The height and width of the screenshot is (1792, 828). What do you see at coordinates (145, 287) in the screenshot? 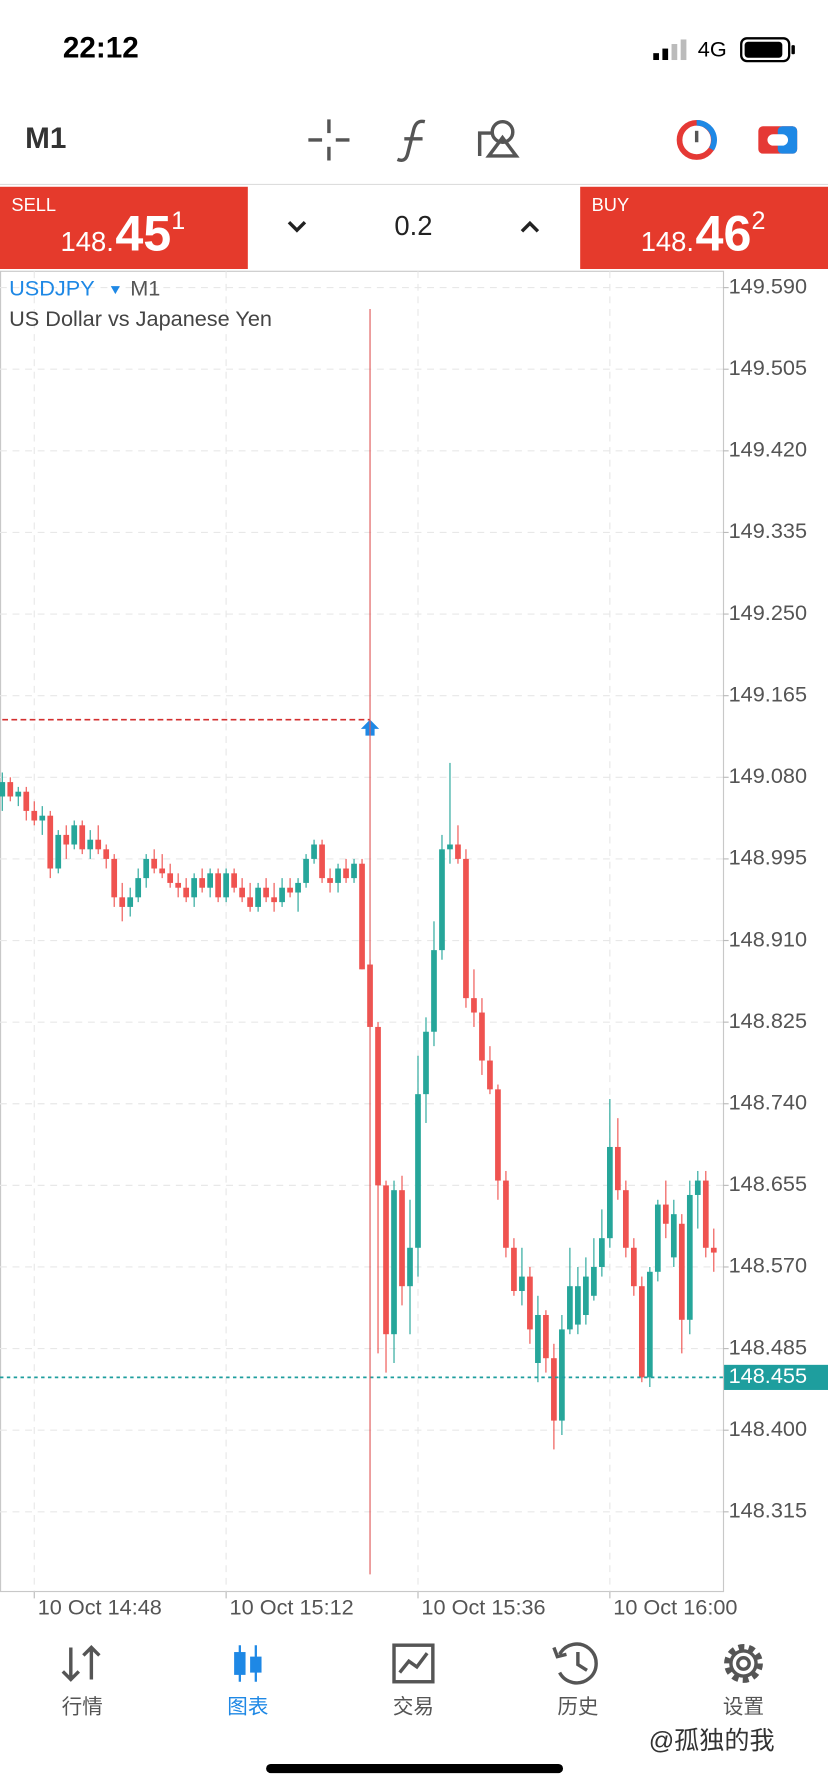
I see `chart-timeframe: M1` at bounding box center [145, 287].